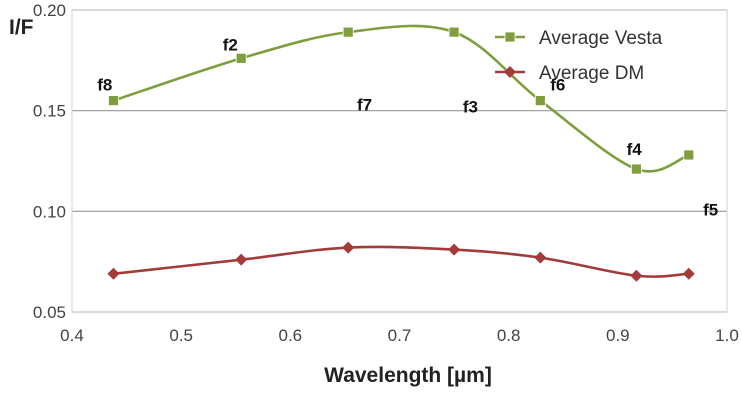 Image resolution: width=742 pixels, height=396 pixels. I want to click on y-tick-labels: 0.05 0.10 0.15 0.20, so click(49, 161).